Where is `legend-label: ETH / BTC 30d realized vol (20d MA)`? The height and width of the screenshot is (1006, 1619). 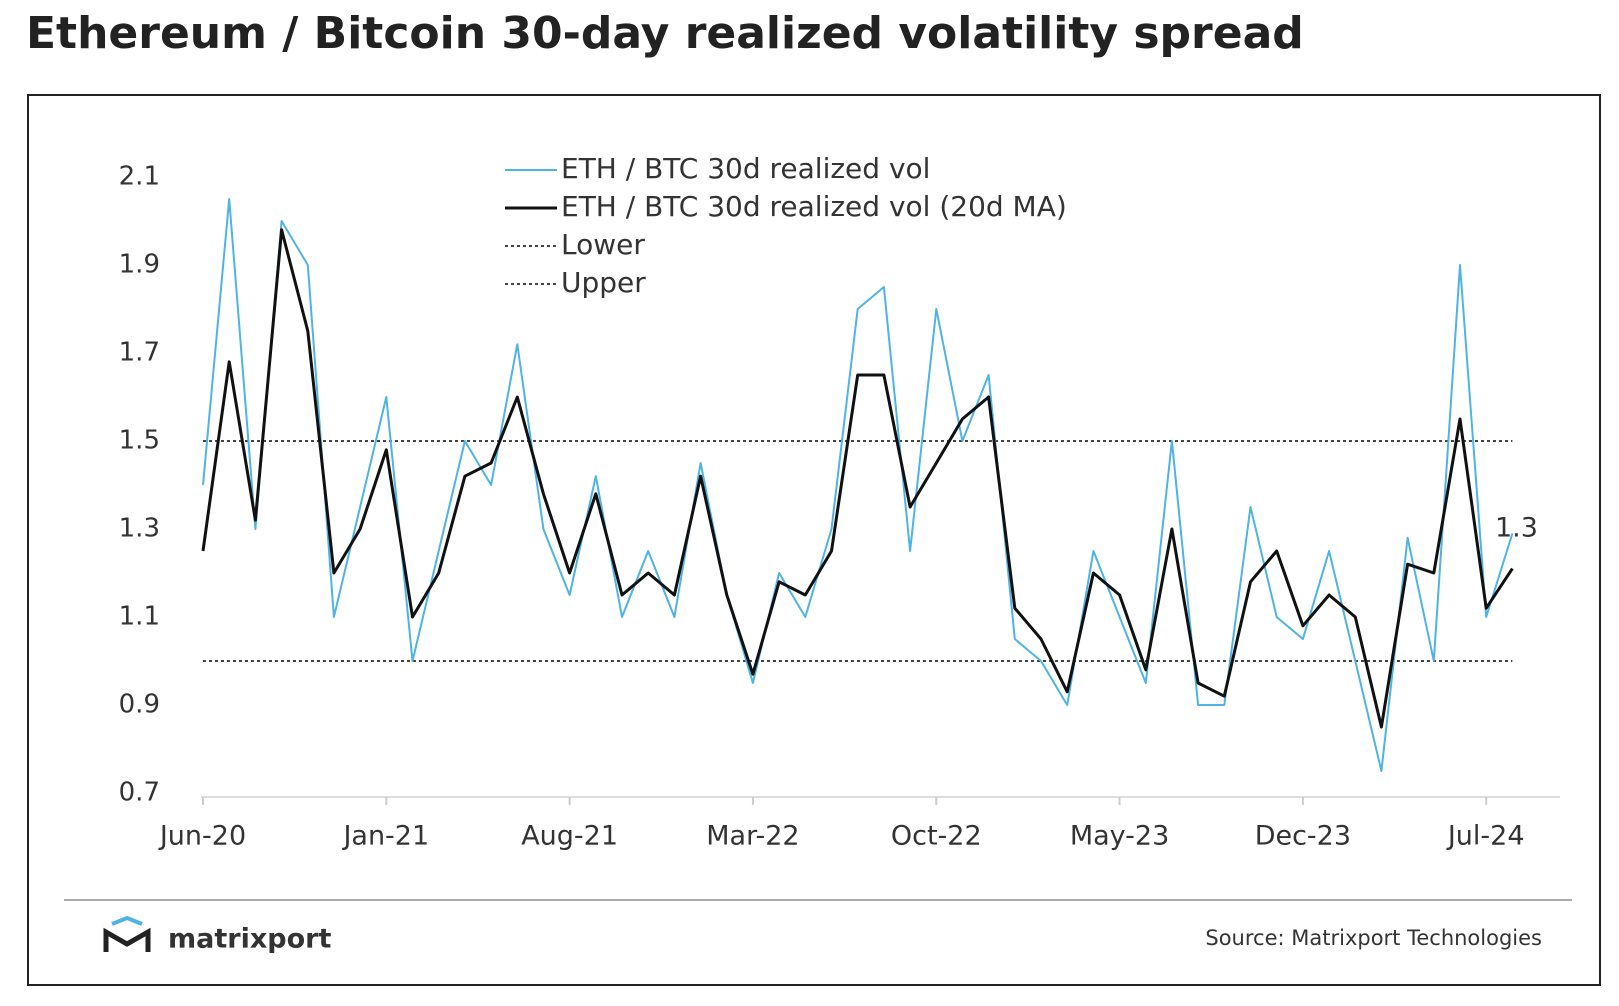
legend-label: ETH / BTC 30d realized vol (20d MA) is located at coordinates (814, 206).